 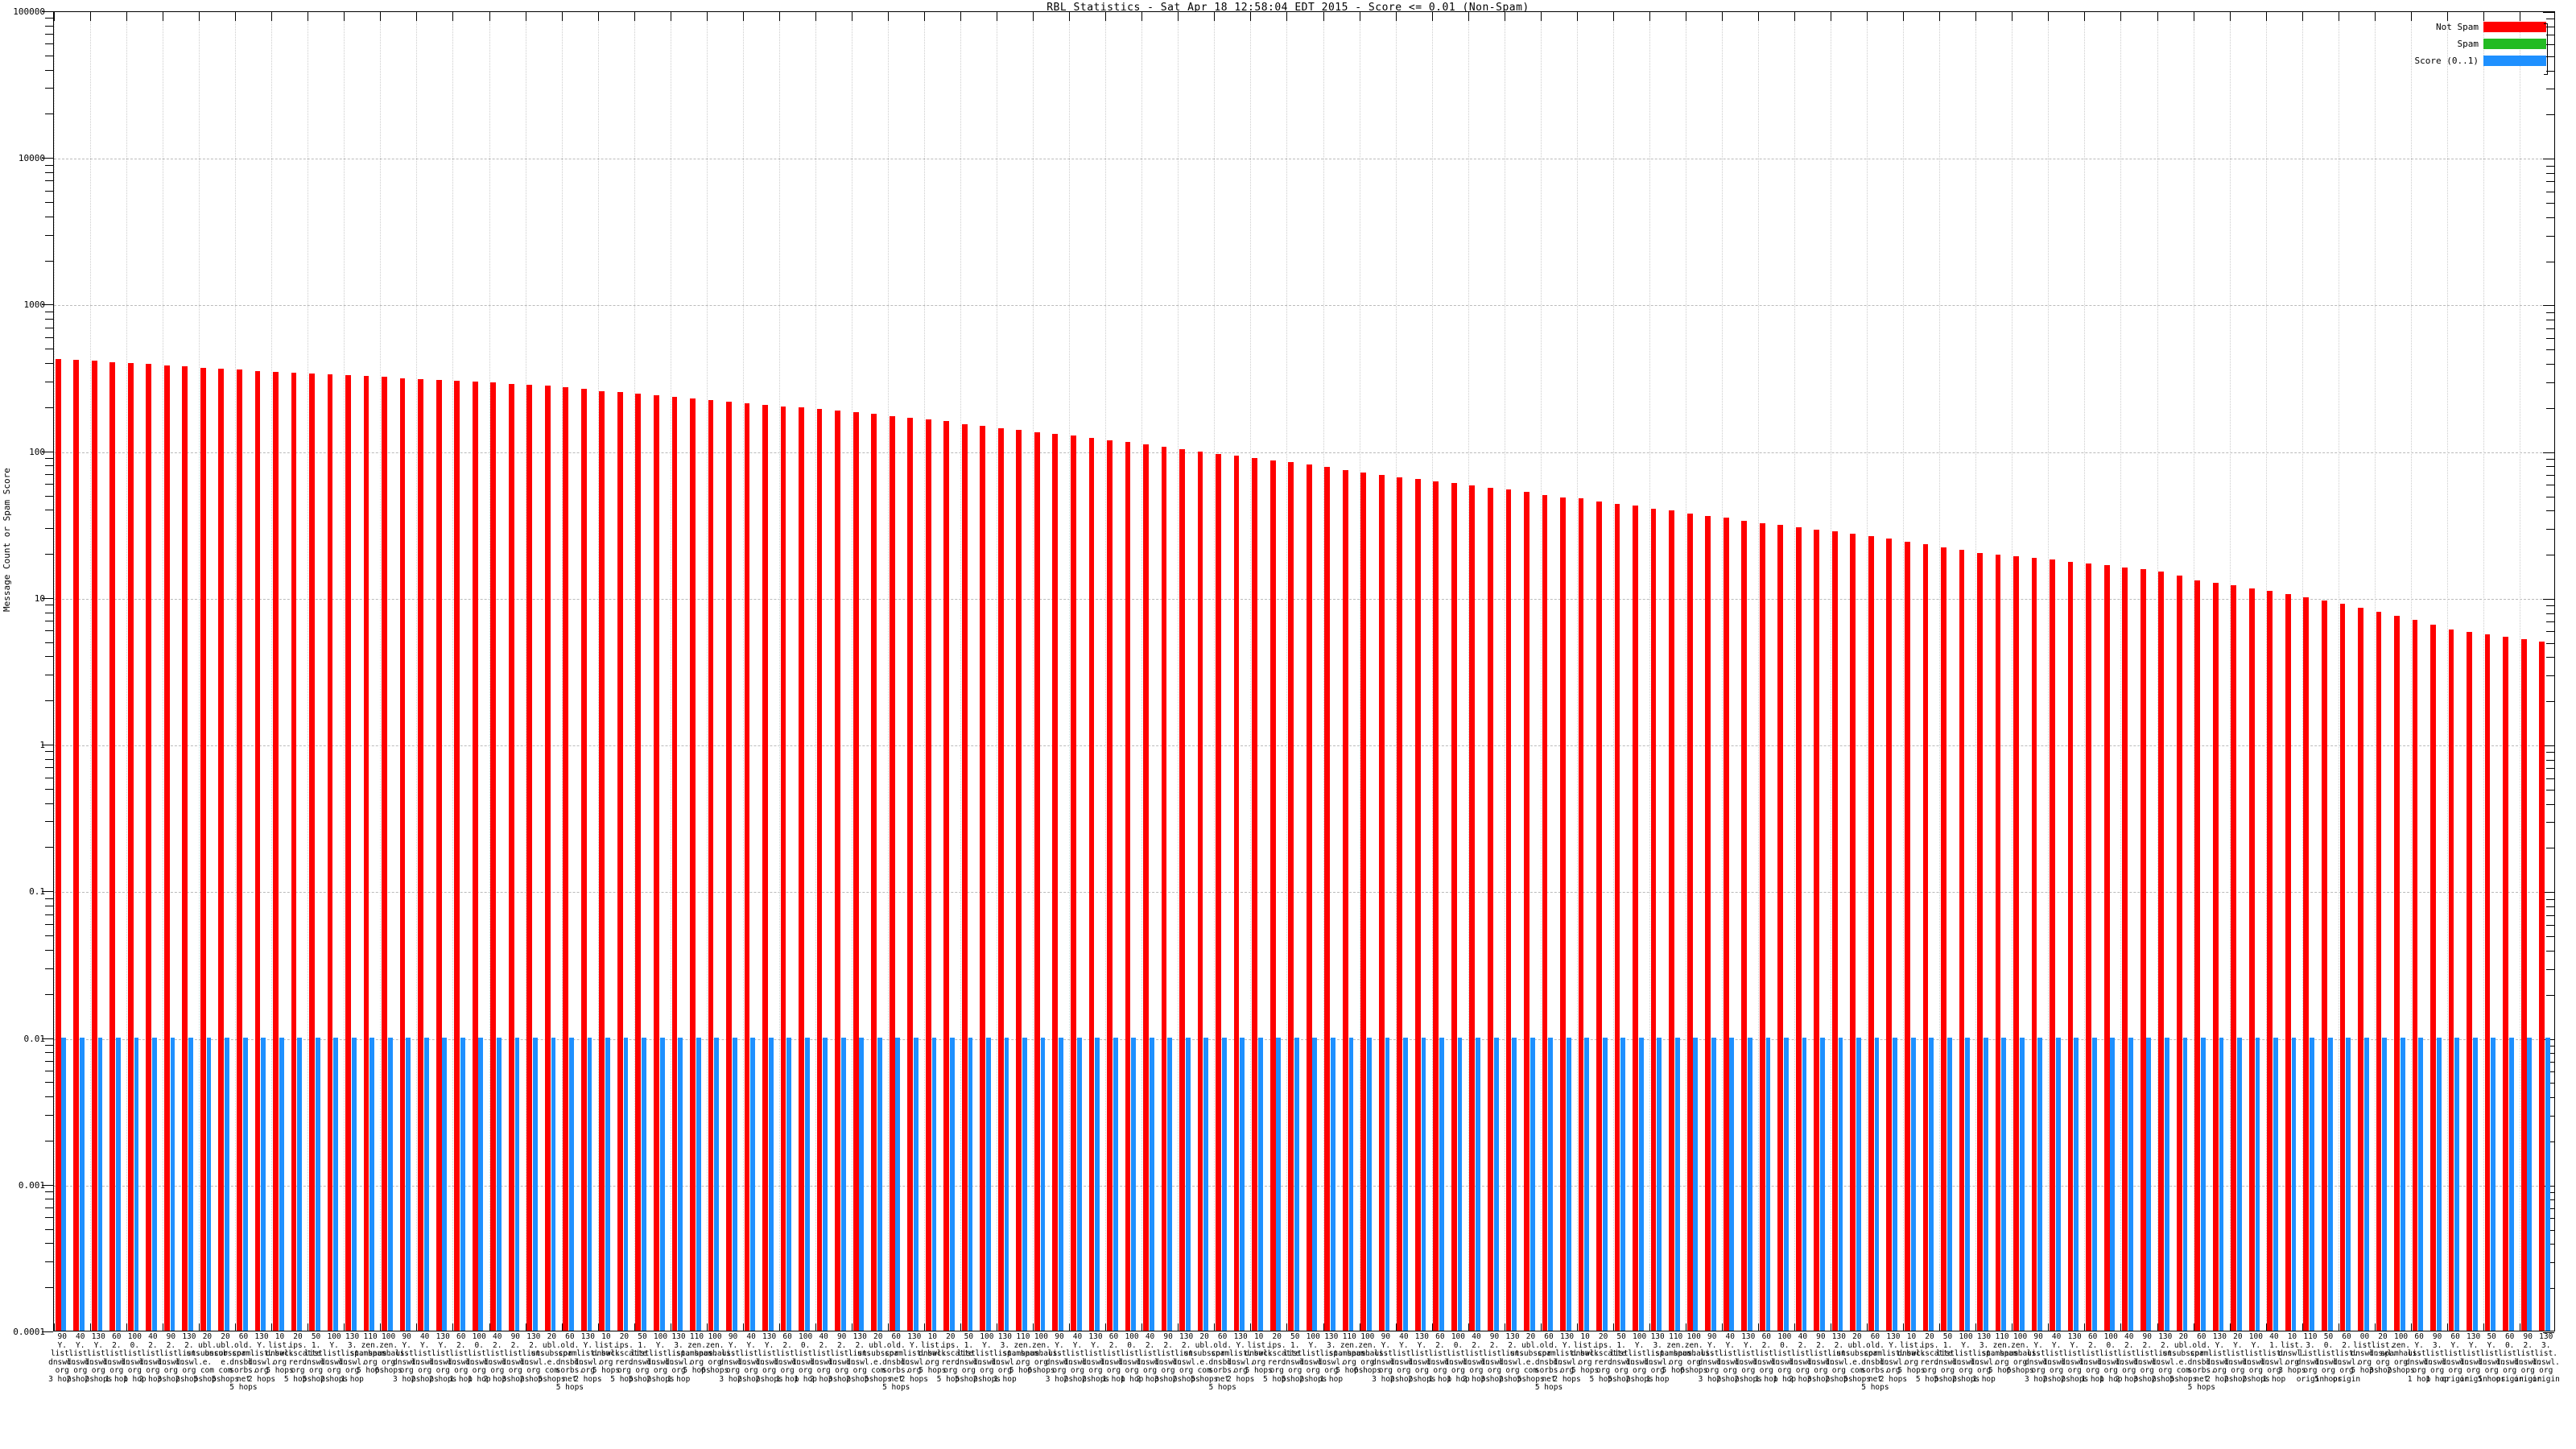 I want to click on x-axis-tick-label: 100 zen. spamhaus. org 2 hops, so click(x=2401, y=1353).